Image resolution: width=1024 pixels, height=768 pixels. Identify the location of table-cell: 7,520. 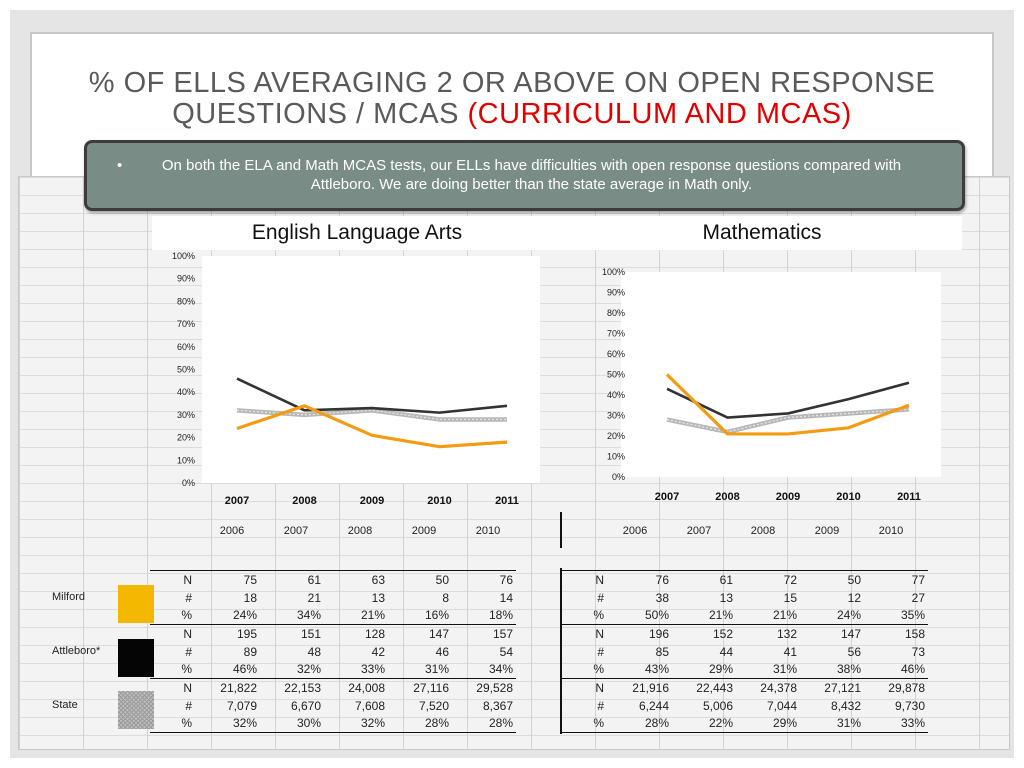
(433, 705).